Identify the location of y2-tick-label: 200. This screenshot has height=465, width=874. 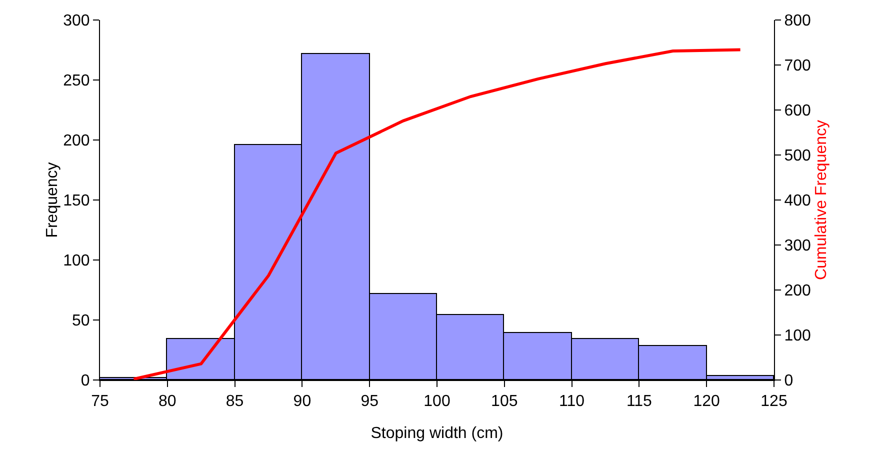
(797, 291).